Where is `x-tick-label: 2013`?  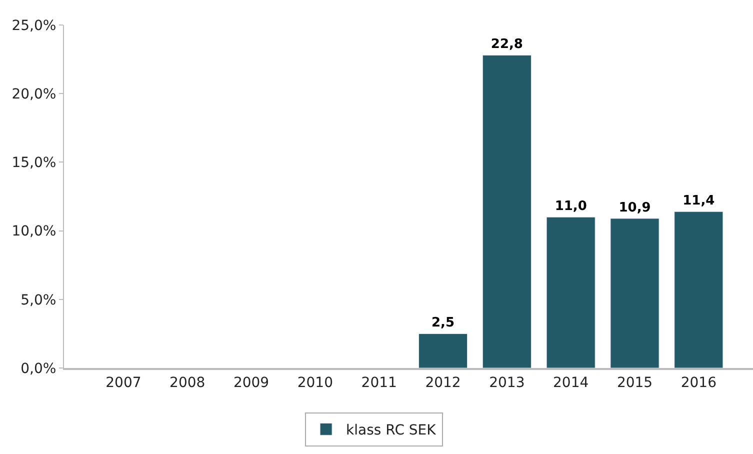
x-tick-label: 2013 is located at coordinates (507, 382).